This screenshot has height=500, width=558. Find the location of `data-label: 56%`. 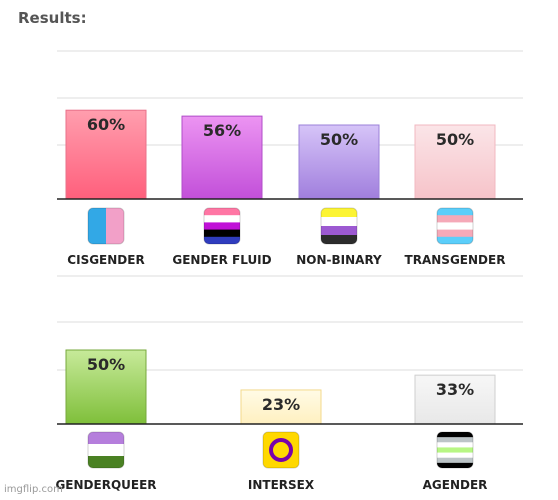

data-label: 56% is located at coordinates (222, 130).